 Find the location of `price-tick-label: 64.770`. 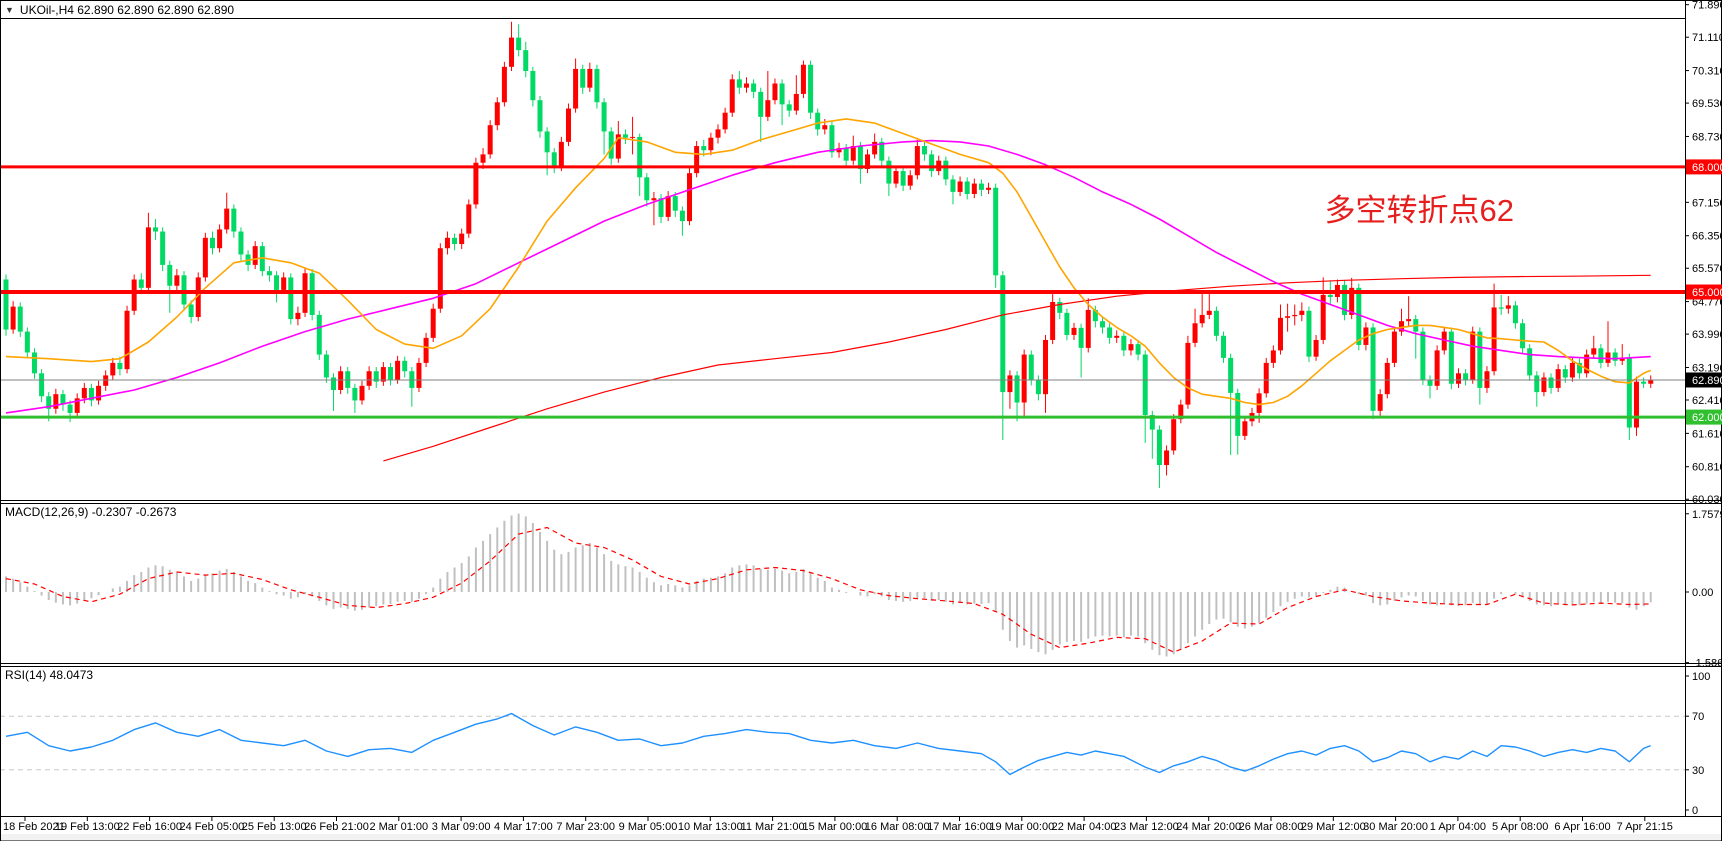

price-tick-label: 64.770 is located at coordinates (1707, 303).